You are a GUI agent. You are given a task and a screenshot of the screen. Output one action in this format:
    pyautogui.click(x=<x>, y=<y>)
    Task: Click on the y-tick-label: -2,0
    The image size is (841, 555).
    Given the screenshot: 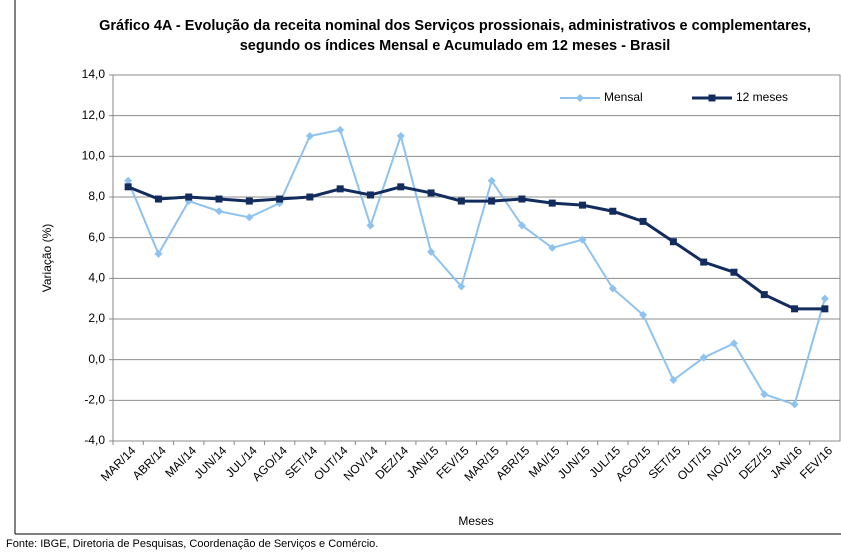 What is the action you would take?
    pyautogui.click(x=94, y=400)
    